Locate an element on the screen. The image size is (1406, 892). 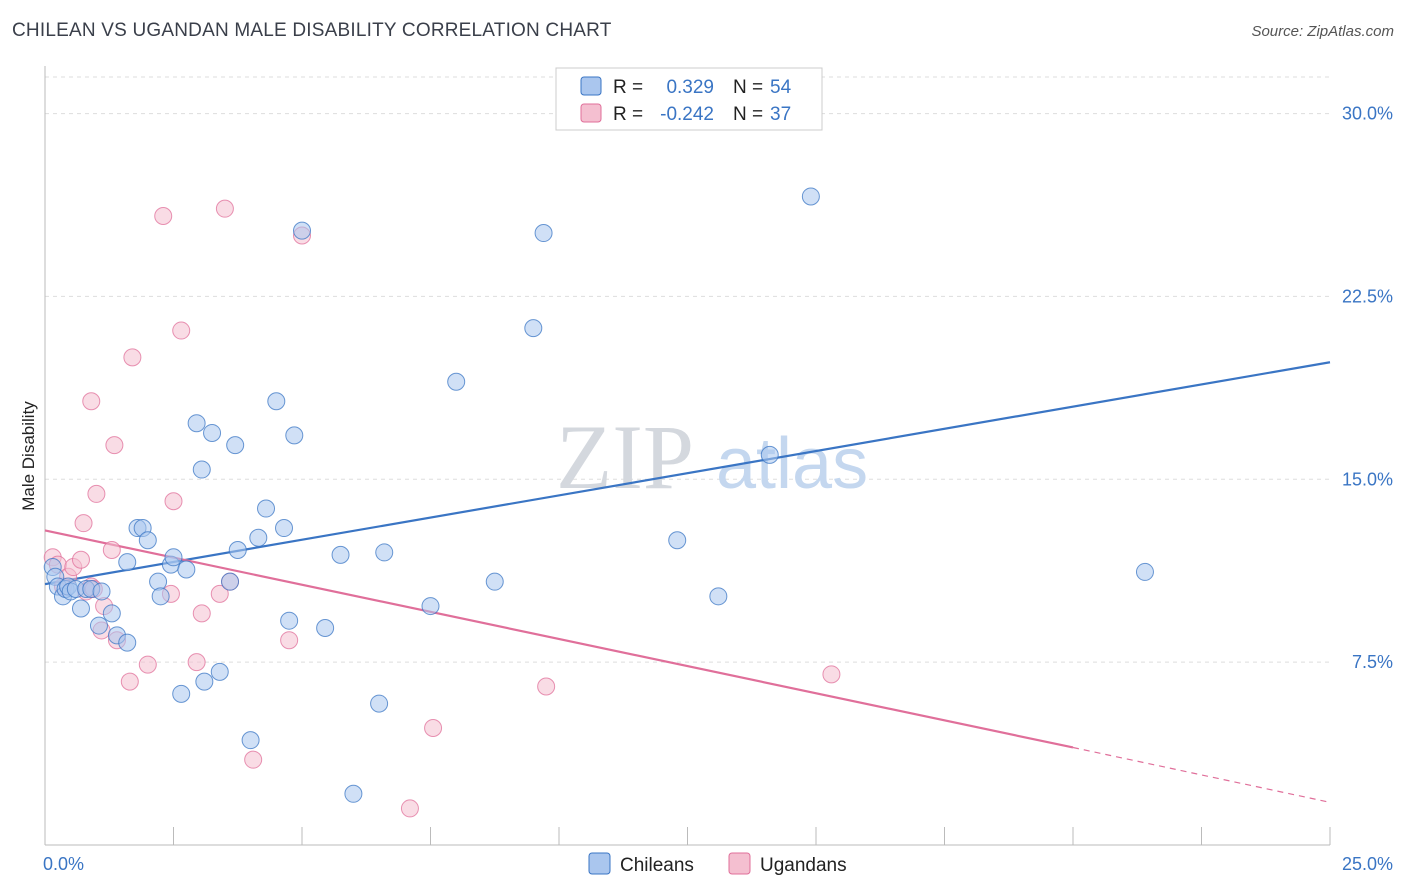
source-label: Source: ZipAtlas.com is located at coordinates (1322, 31).